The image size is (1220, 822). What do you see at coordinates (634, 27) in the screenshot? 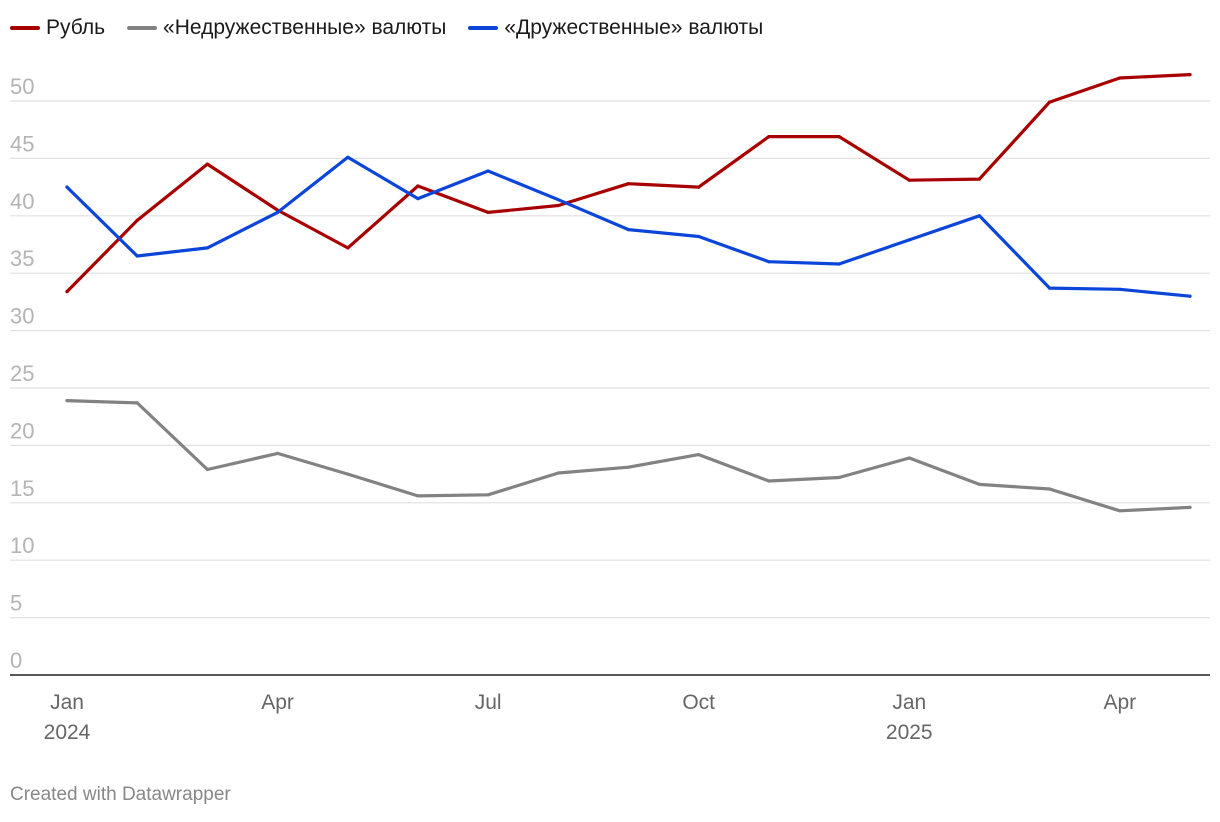
I see `legend-label: «Дружественные» валюты` at bounding box center [634, 27].